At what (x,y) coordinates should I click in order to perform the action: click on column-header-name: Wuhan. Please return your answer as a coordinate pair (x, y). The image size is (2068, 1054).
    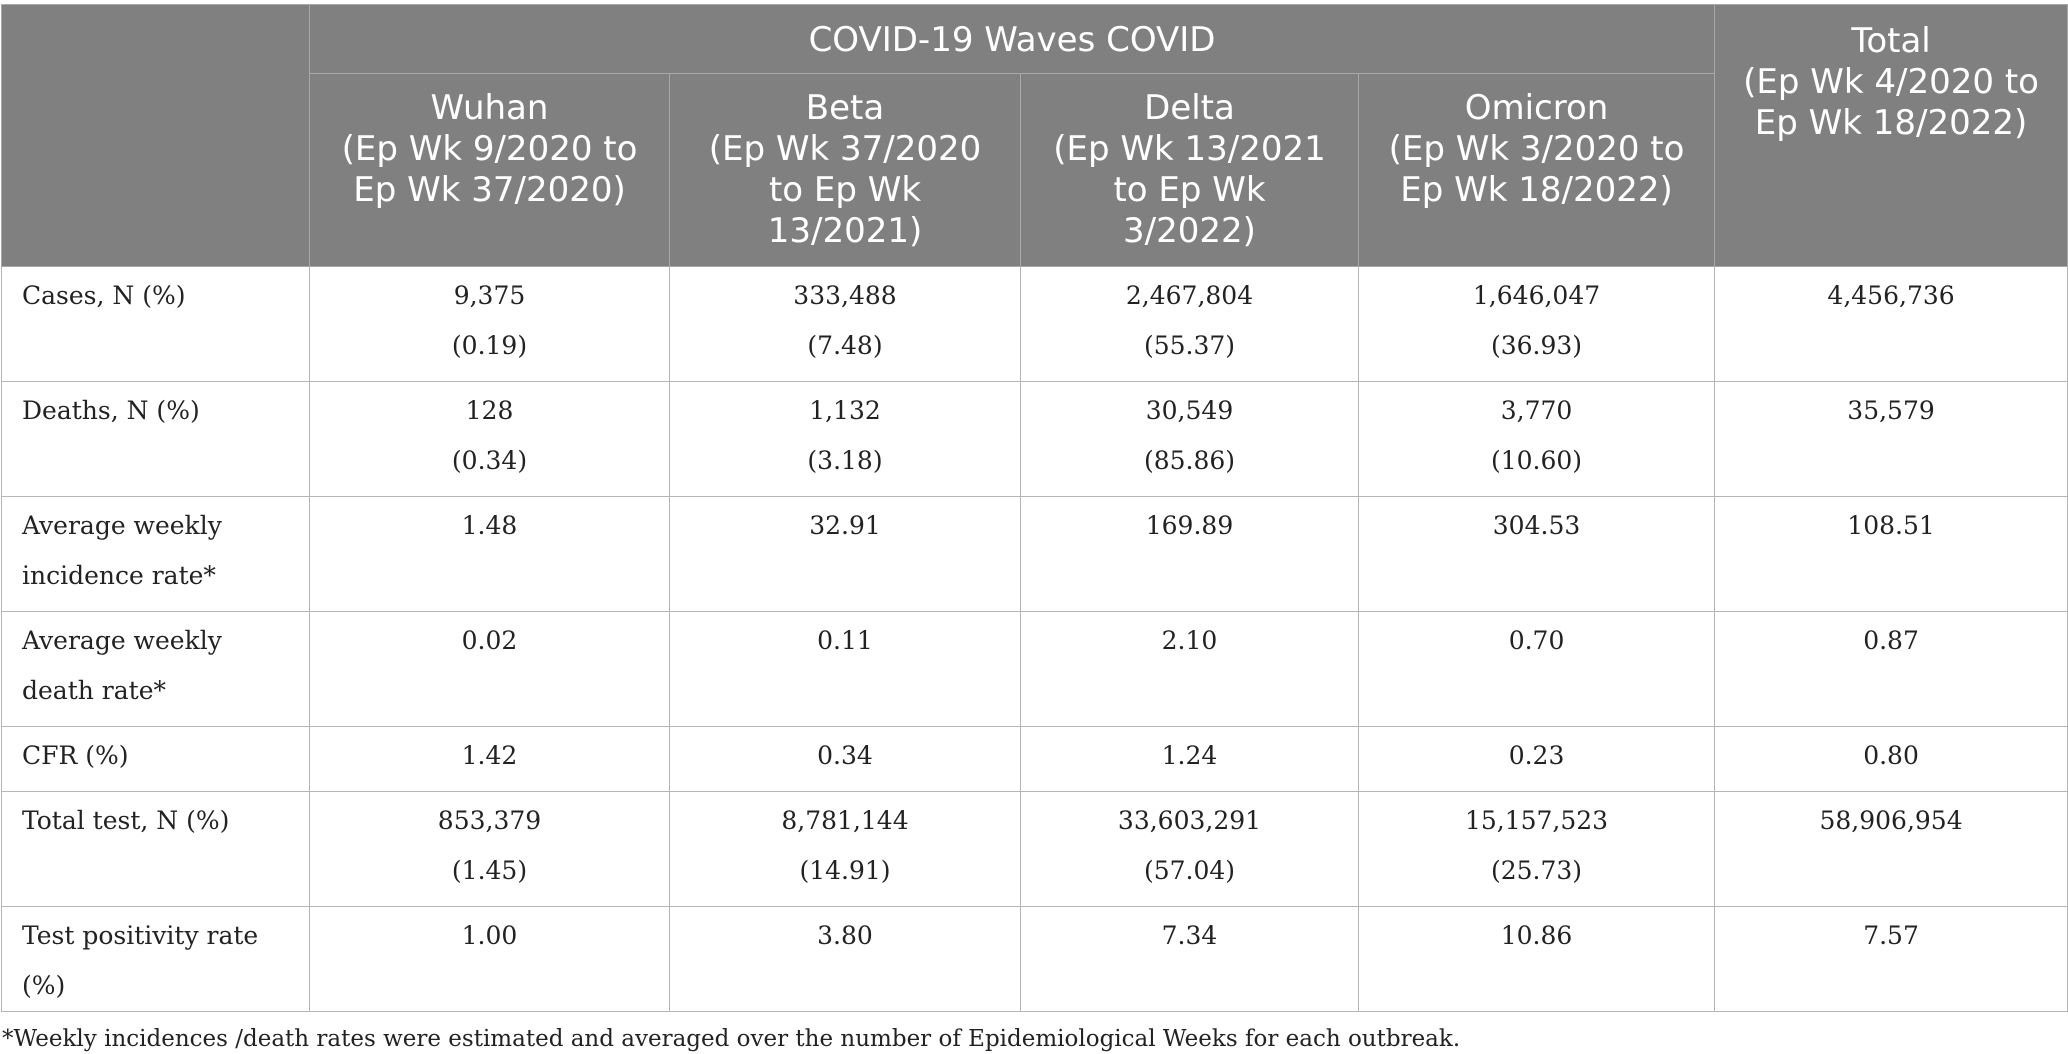
    Looking at the image, I should click on (489, 108).